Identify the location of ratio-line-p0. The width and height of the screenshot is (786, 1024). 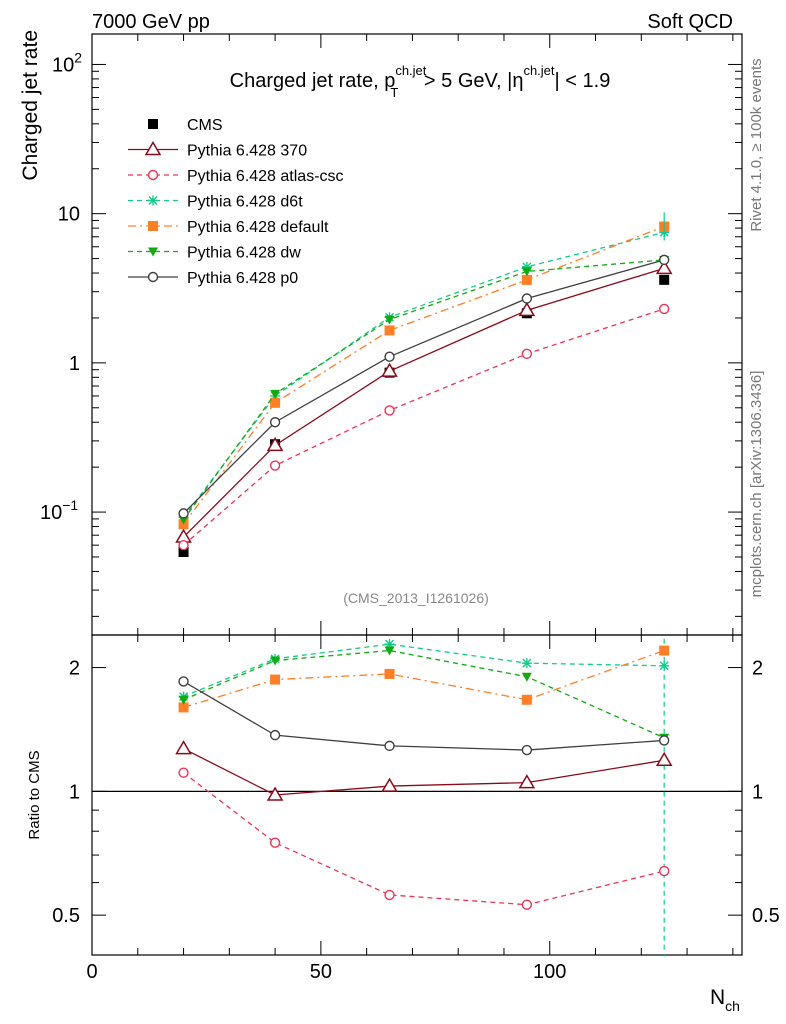
(424, 715).